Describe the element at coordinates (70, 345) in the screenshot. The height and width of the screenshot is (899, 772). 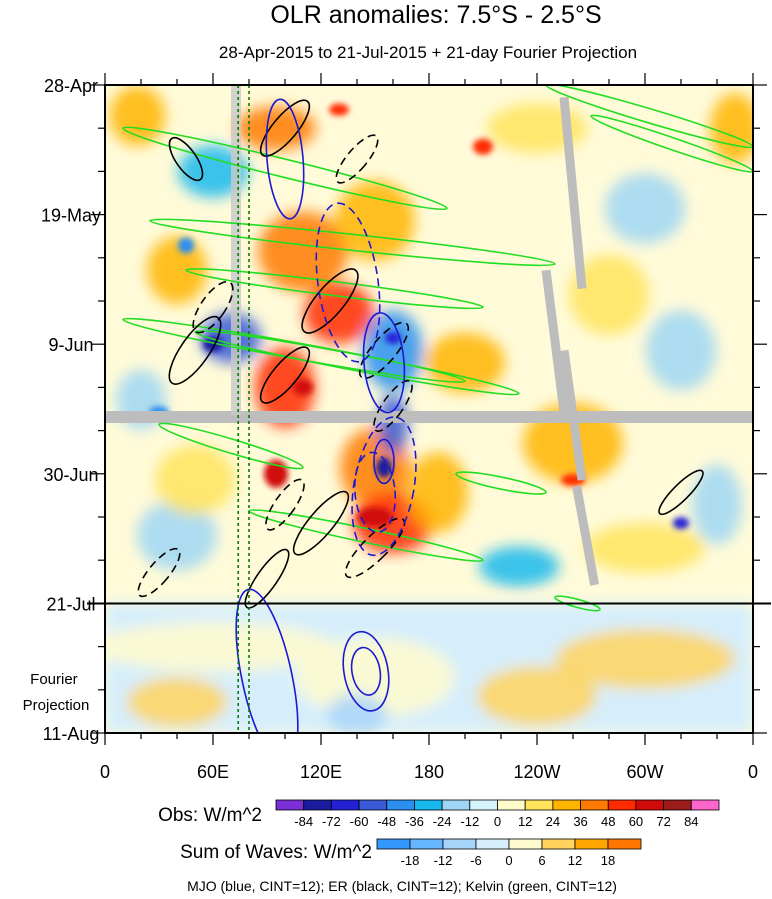
I see `y-tick-label: 9-Jun` at that location.